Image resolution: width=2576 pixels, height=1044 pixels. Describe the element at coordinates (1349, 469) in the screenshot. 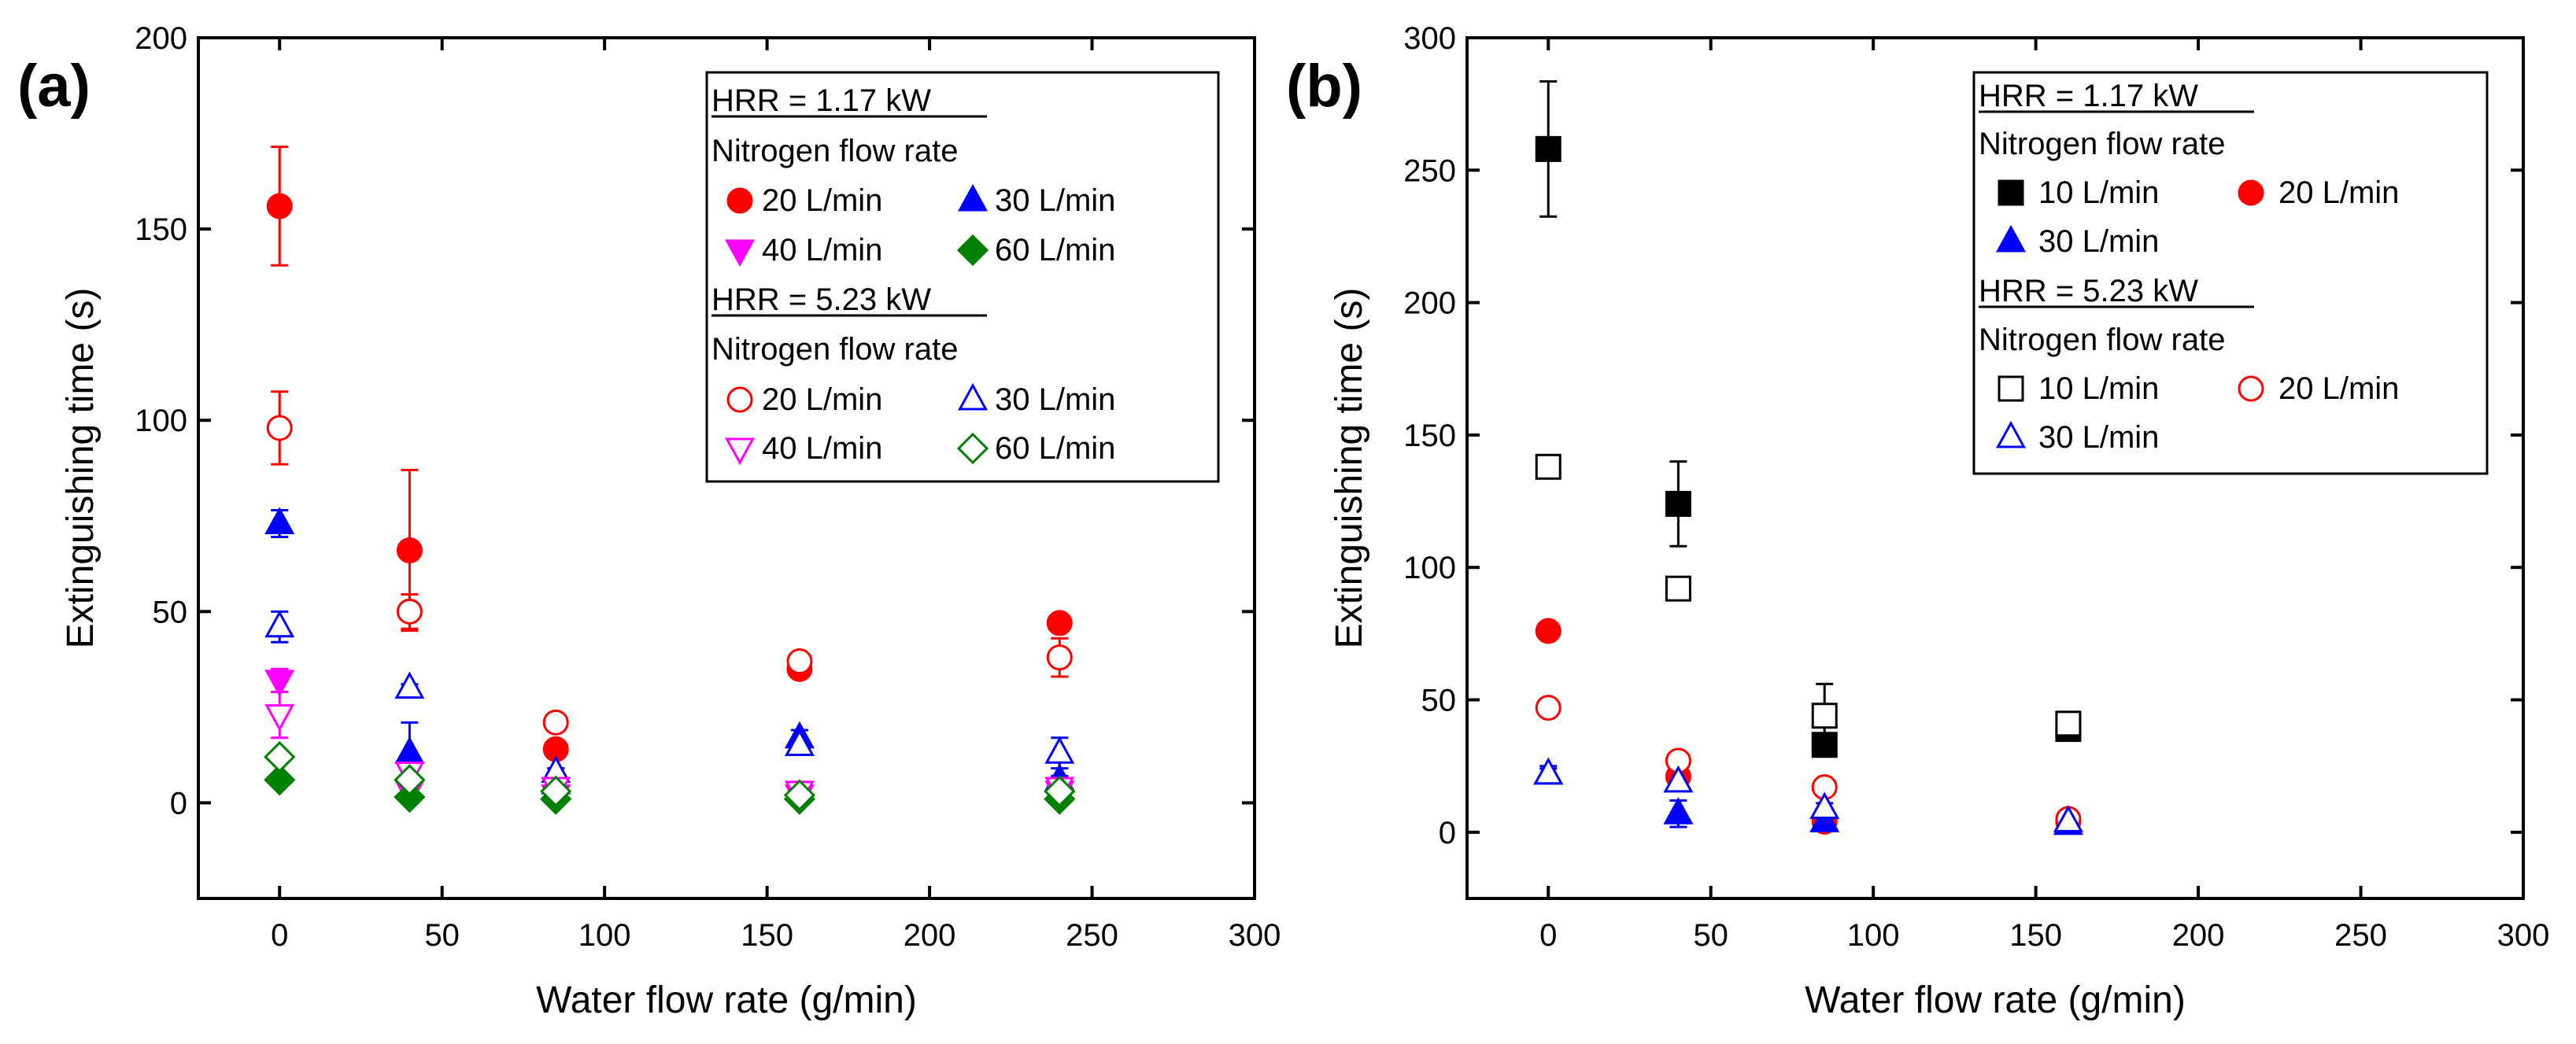

I see `panel-b-y-axis-label: Extinguishing time (s)` at that location.